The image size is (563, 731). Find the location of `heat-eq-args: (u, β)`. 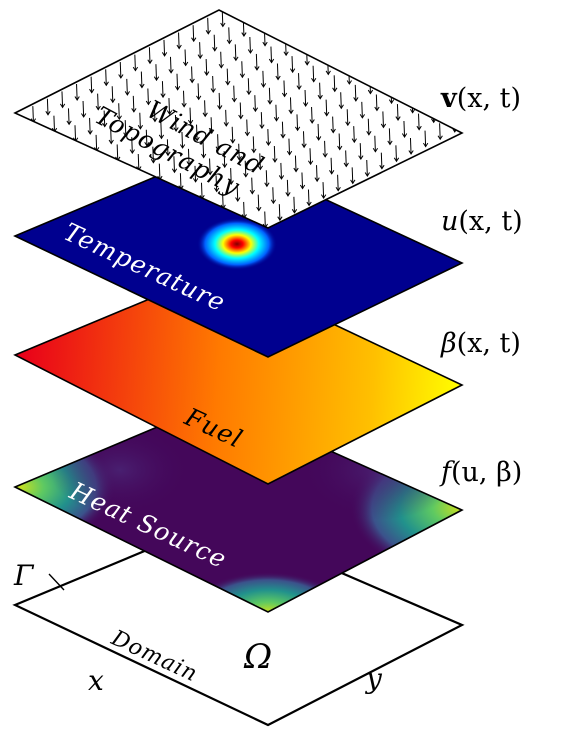

heat-eq-args: (u, β) is located at coordinates (486, 472).